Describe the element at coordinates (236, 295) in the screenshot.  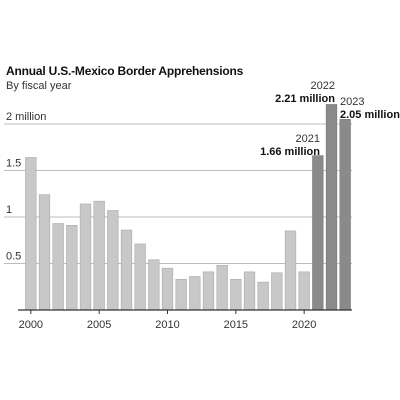
I see `bar-2015` at that location.